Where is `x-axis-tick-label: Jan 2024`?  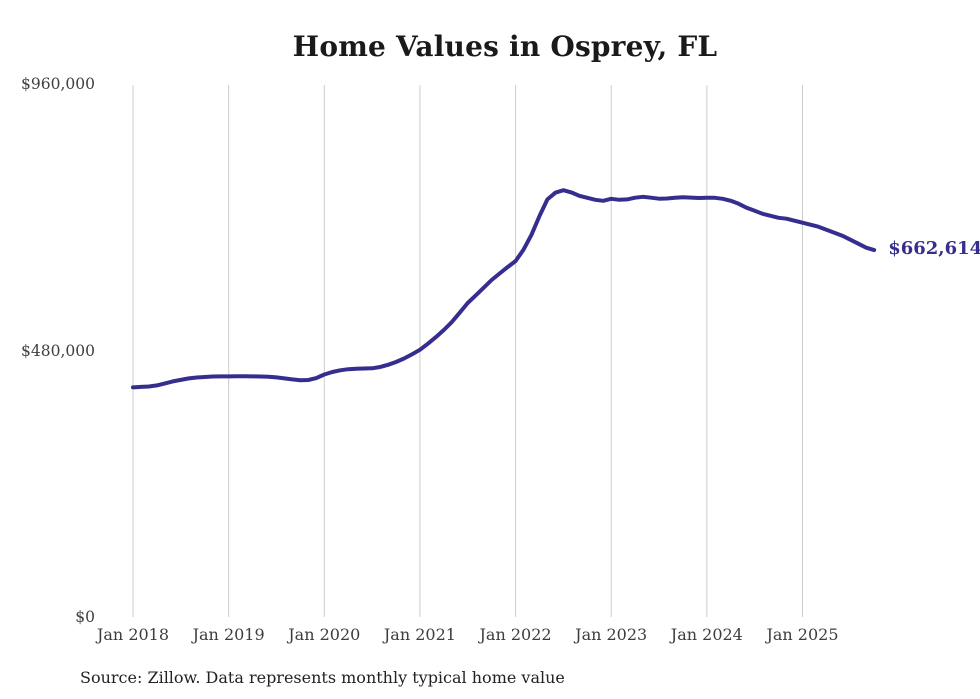
x-axis-tick-label: Jan 2024 is located at coordinates (706, 634).